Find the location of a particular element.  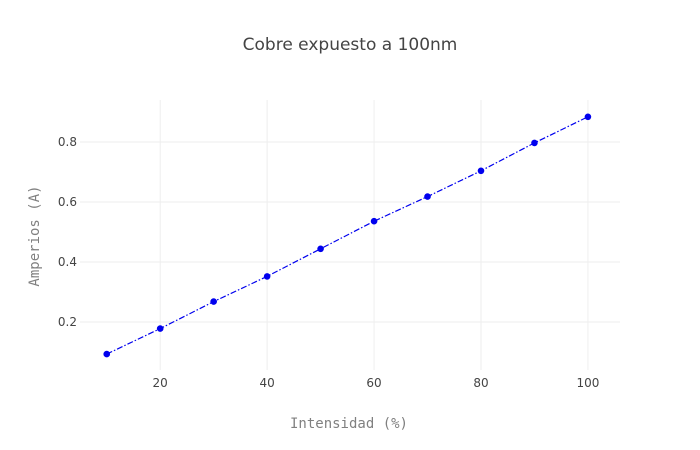

x-tick-label: 60 is located at coordinates (373, 383).